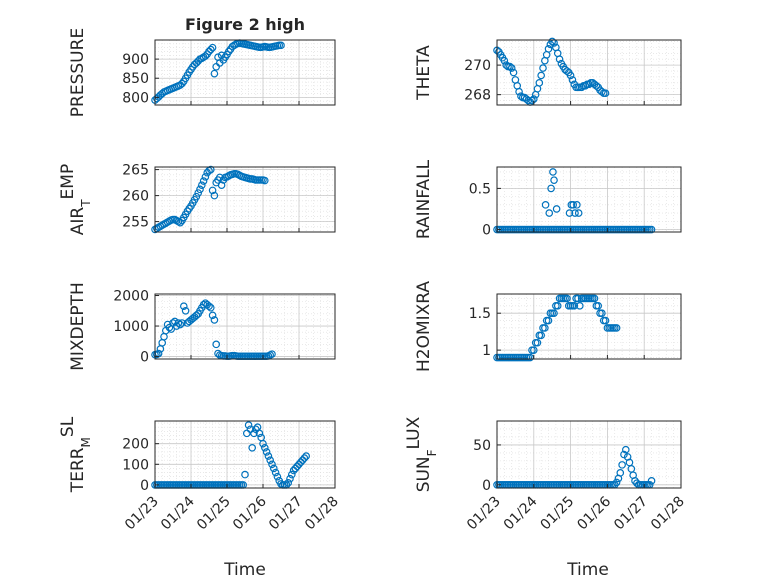 This screenshot has width=778, height=583. I want to click on figure-title: Figure 2 high, so click(245, 24).